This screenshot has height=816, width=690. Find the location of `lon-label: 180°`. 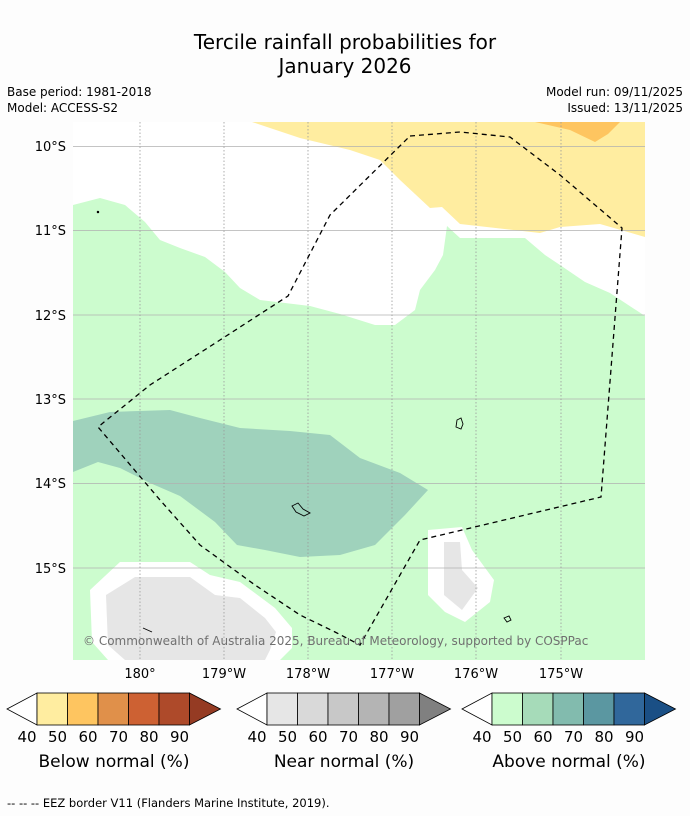

lon-label: 180° is located at coordinates (139, 674).